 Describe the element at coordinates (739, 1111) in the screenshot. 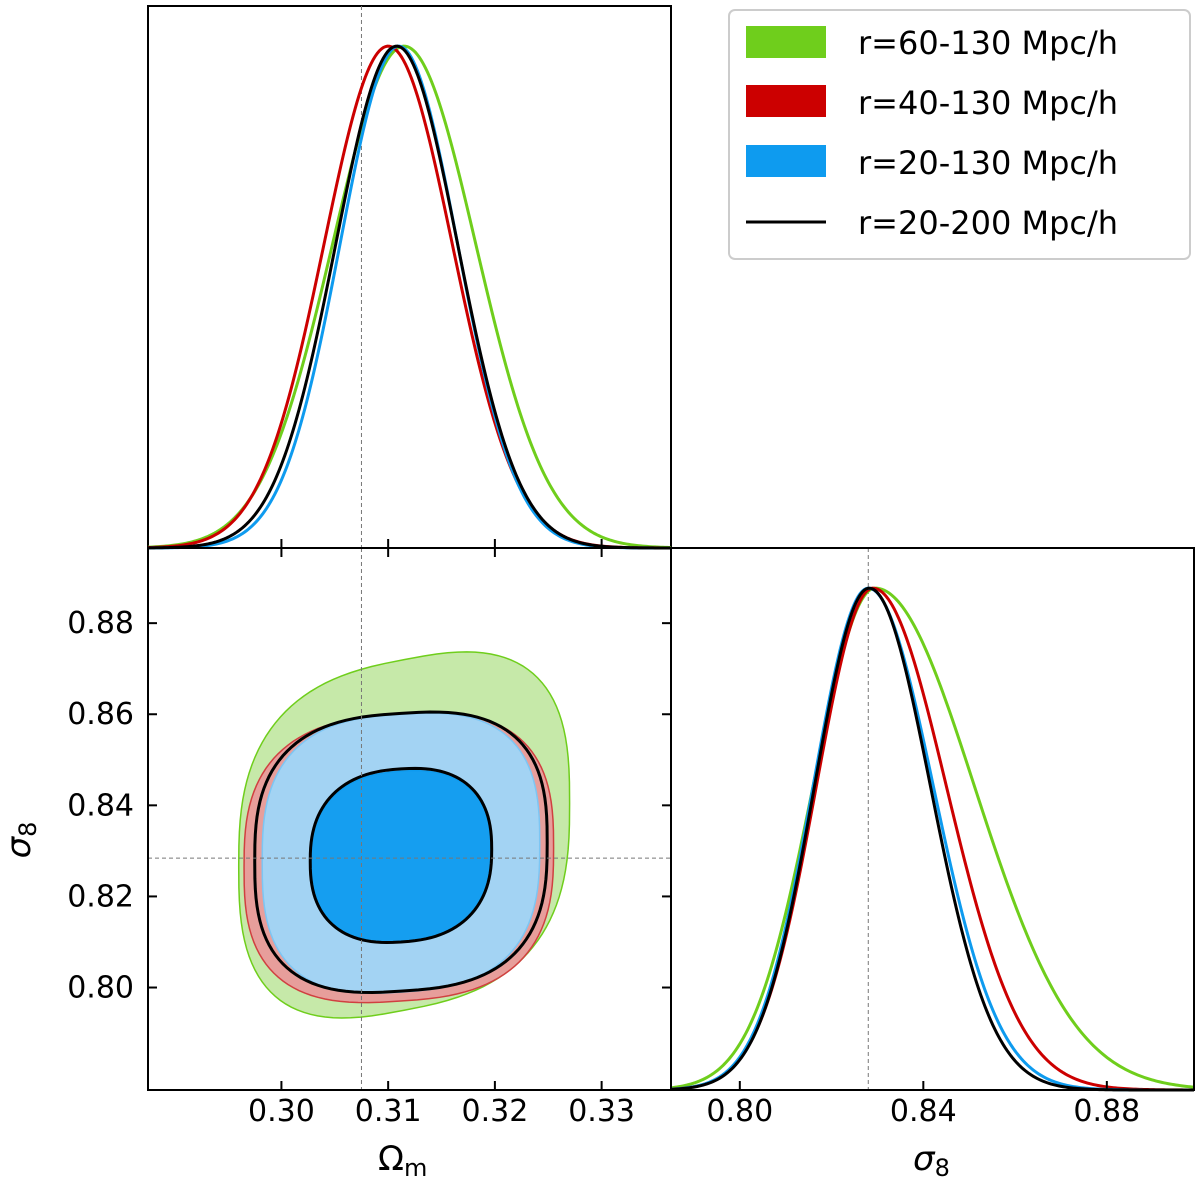

I see `sigma-marginal-tick-label-1: 0.80` at that location.